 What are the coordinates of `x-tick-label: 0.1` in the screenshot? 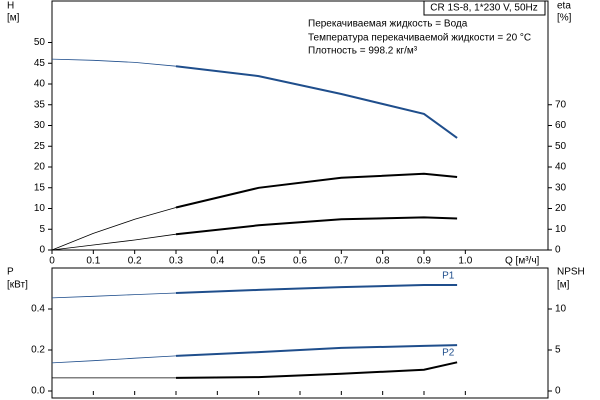 It's located at (93, 261).